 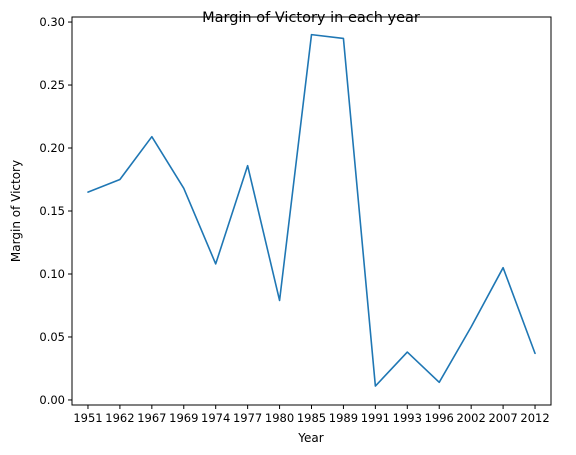 I want to click on x-tick-label: 1985, so click(x=311, y=418).